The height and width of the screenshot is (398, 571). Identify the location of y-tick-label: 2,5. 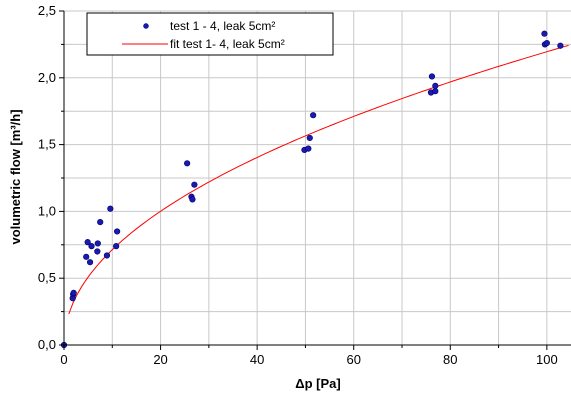
(47, 10).